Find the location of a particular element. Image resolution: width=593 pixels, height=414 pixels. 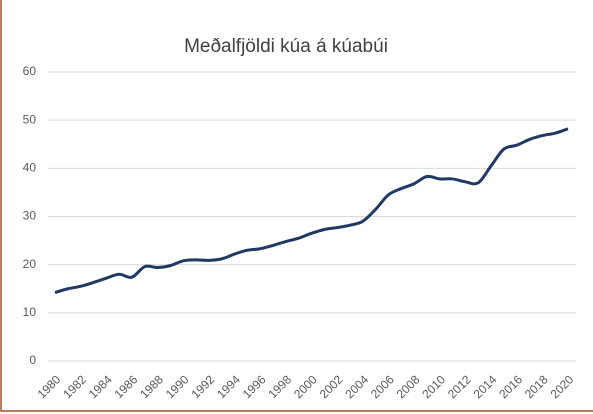

chart-title: Meðalfjöldi kúa á kúabúi is located at coordinates (286, 46).